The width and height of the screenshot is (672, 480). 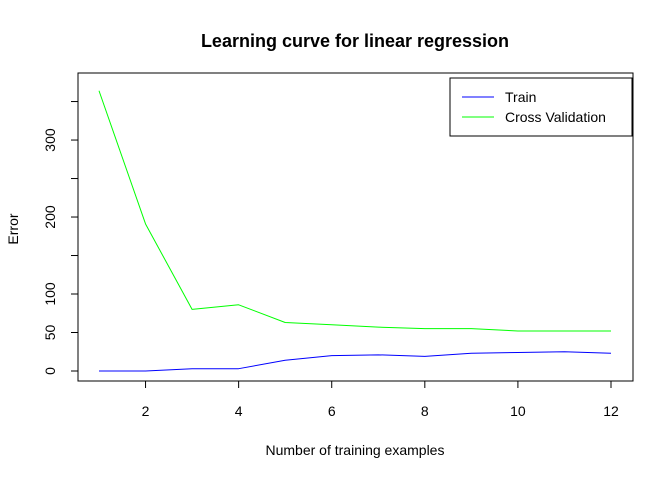 I want to click on chart-title: Learning curve for linear regression, so click(x=355, y=41).